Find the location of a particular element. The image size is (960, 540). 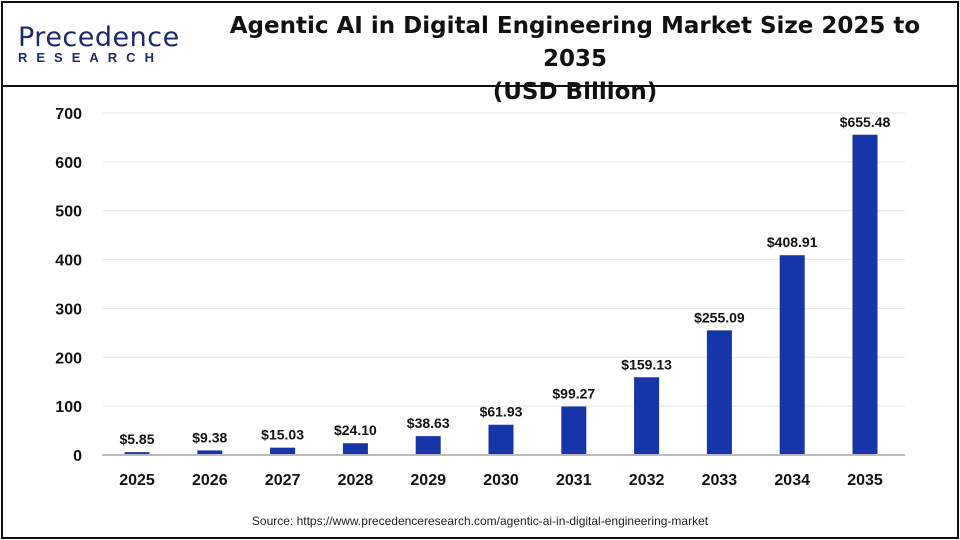

bar-2032 is located at coordinates (647, 416).